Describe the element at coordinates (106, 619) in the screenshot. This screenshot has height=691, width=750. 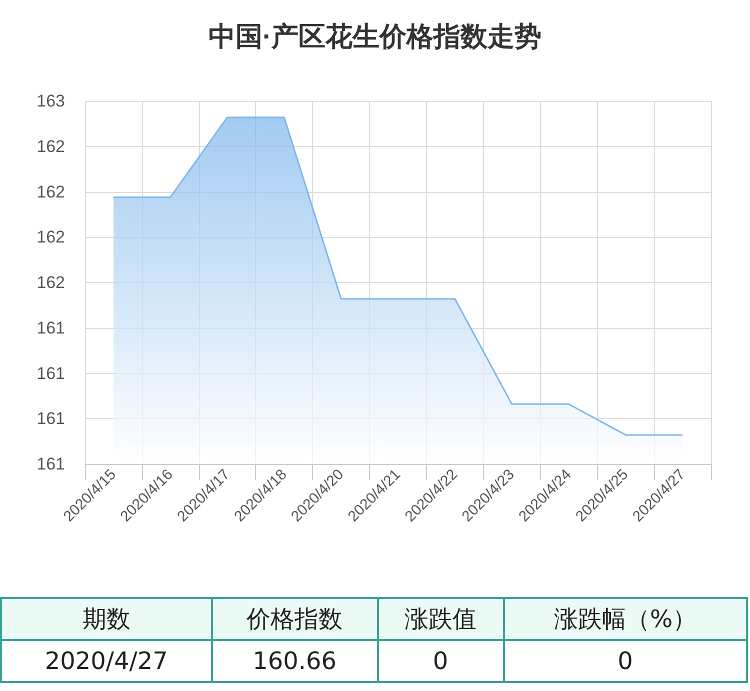
I see `text: 期数` at that location.